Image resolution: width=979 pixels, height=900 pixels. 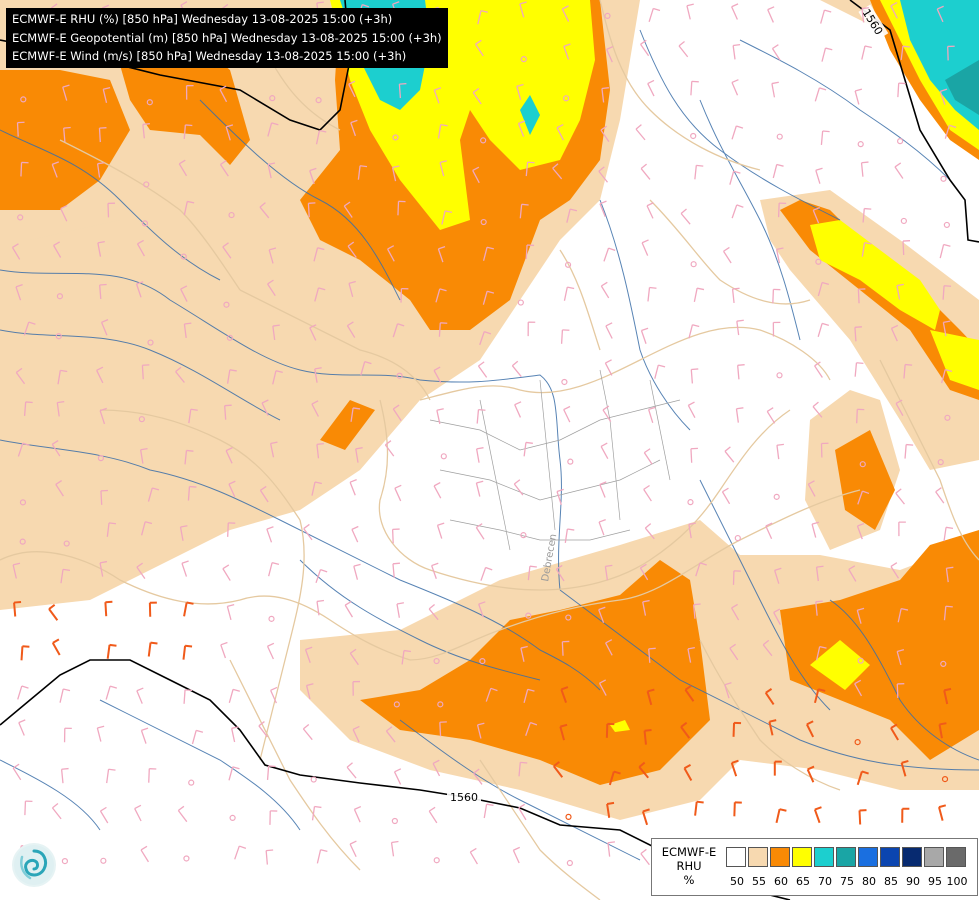 I want to click on rhu-legend: ECMWF-E RHU % 50 55 60 65 70 75 80 85 90 95 100, so click(x=814, y=867).